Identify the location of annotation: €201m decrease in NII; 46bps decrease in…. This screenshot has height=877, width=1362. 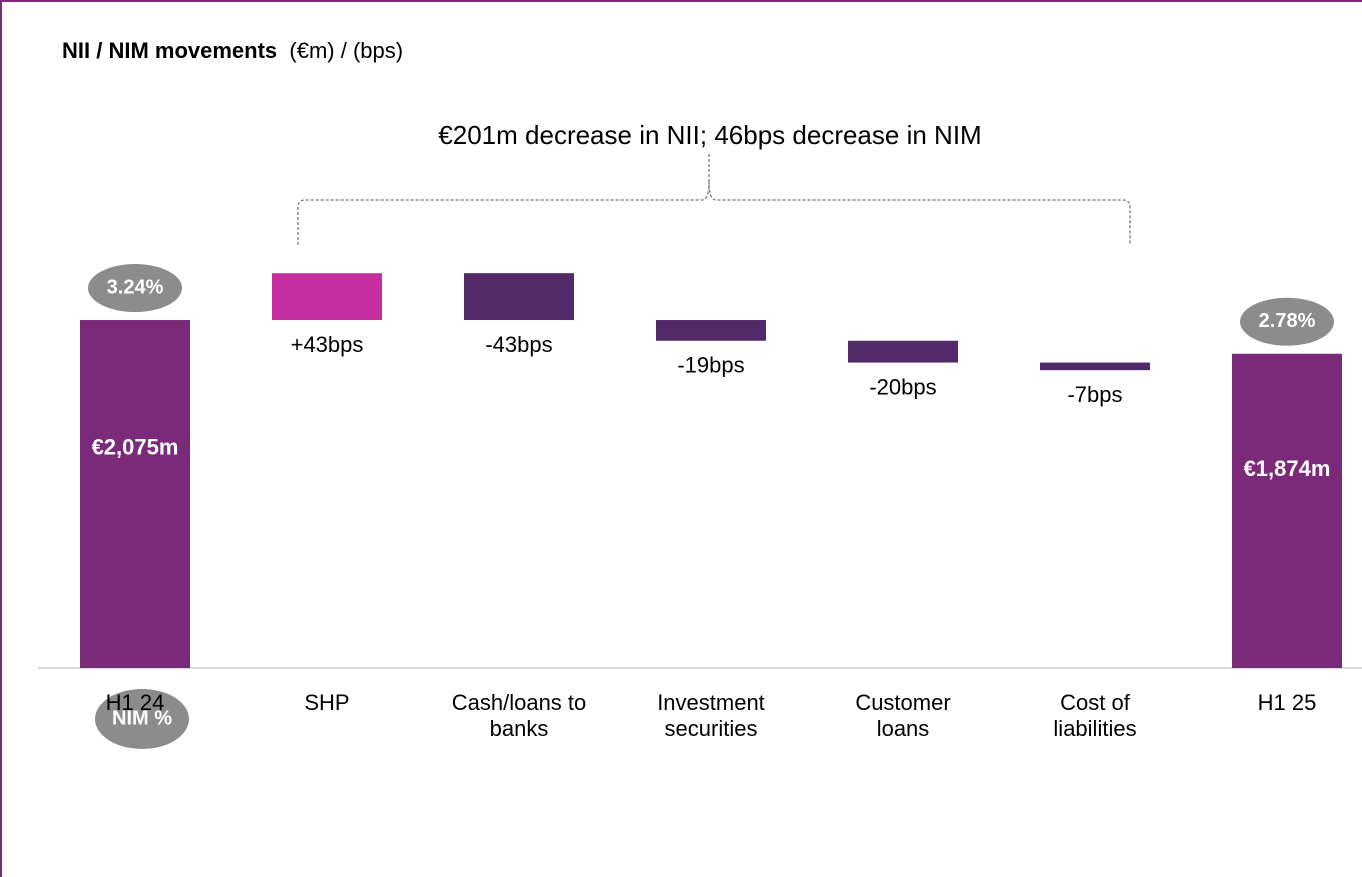
(710, 135).